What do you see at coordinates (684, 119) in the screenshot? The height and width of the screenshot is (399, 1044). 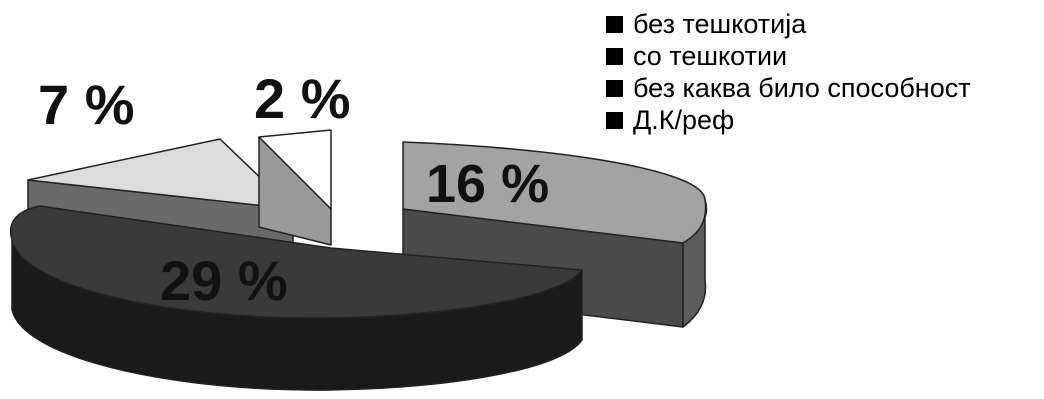 I see `legend-label: Д.К/реф` at bounding box center [684, 119].